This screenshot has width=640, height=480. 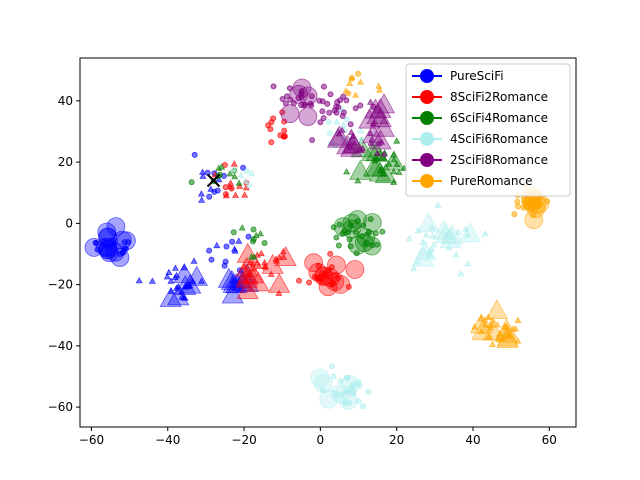 What do you see at coordinates (499, 97) in the screenshot?
I see `legend-label: 8SciFi2Romance` at bounding box center [499, 97].